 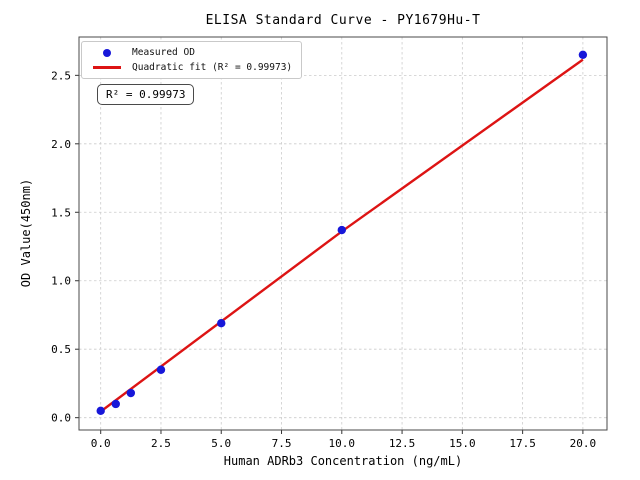 What do you see at coordinates (343, 20) in the screenshot?
I see `chart-title: ELISA Standard Curve - PY1679Hu-T` at bounding box center [343, 20].